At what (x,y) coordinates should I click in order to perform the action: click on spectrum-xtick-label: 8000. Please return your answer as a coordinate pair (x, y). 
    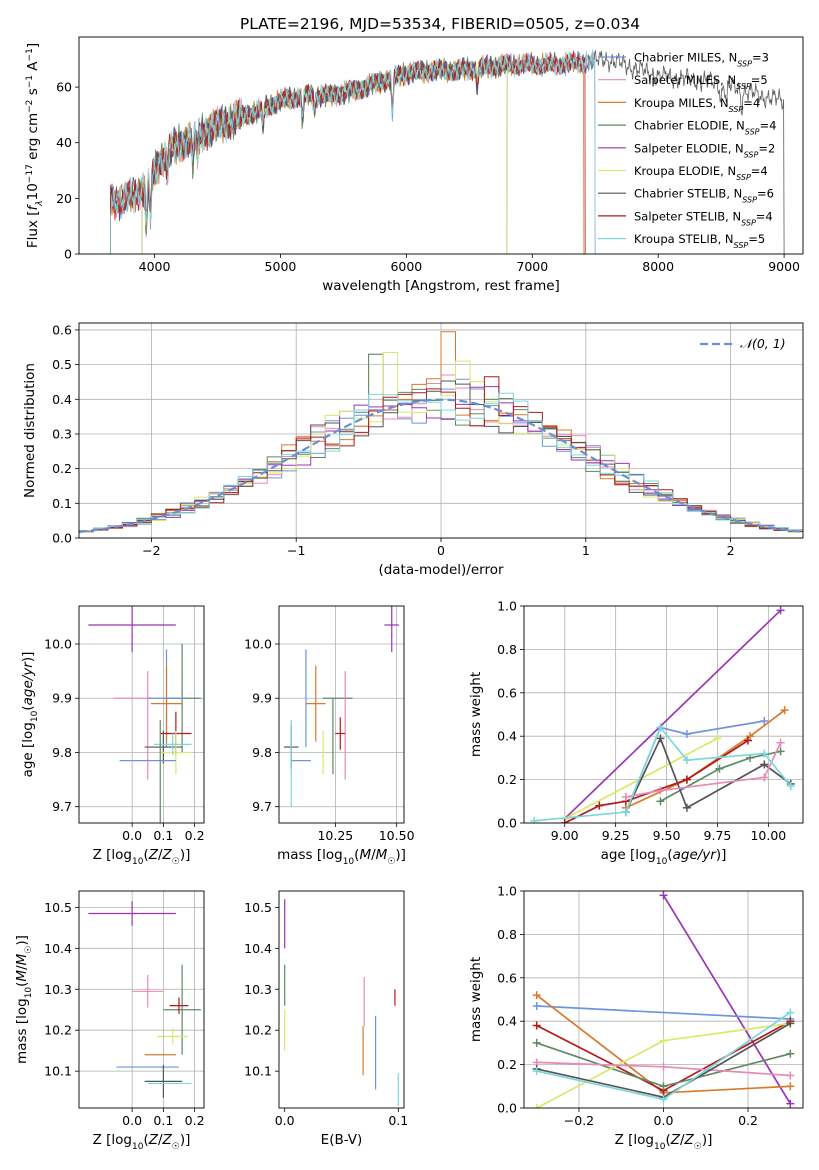
    Looking at the image, I should click on (658, 266).